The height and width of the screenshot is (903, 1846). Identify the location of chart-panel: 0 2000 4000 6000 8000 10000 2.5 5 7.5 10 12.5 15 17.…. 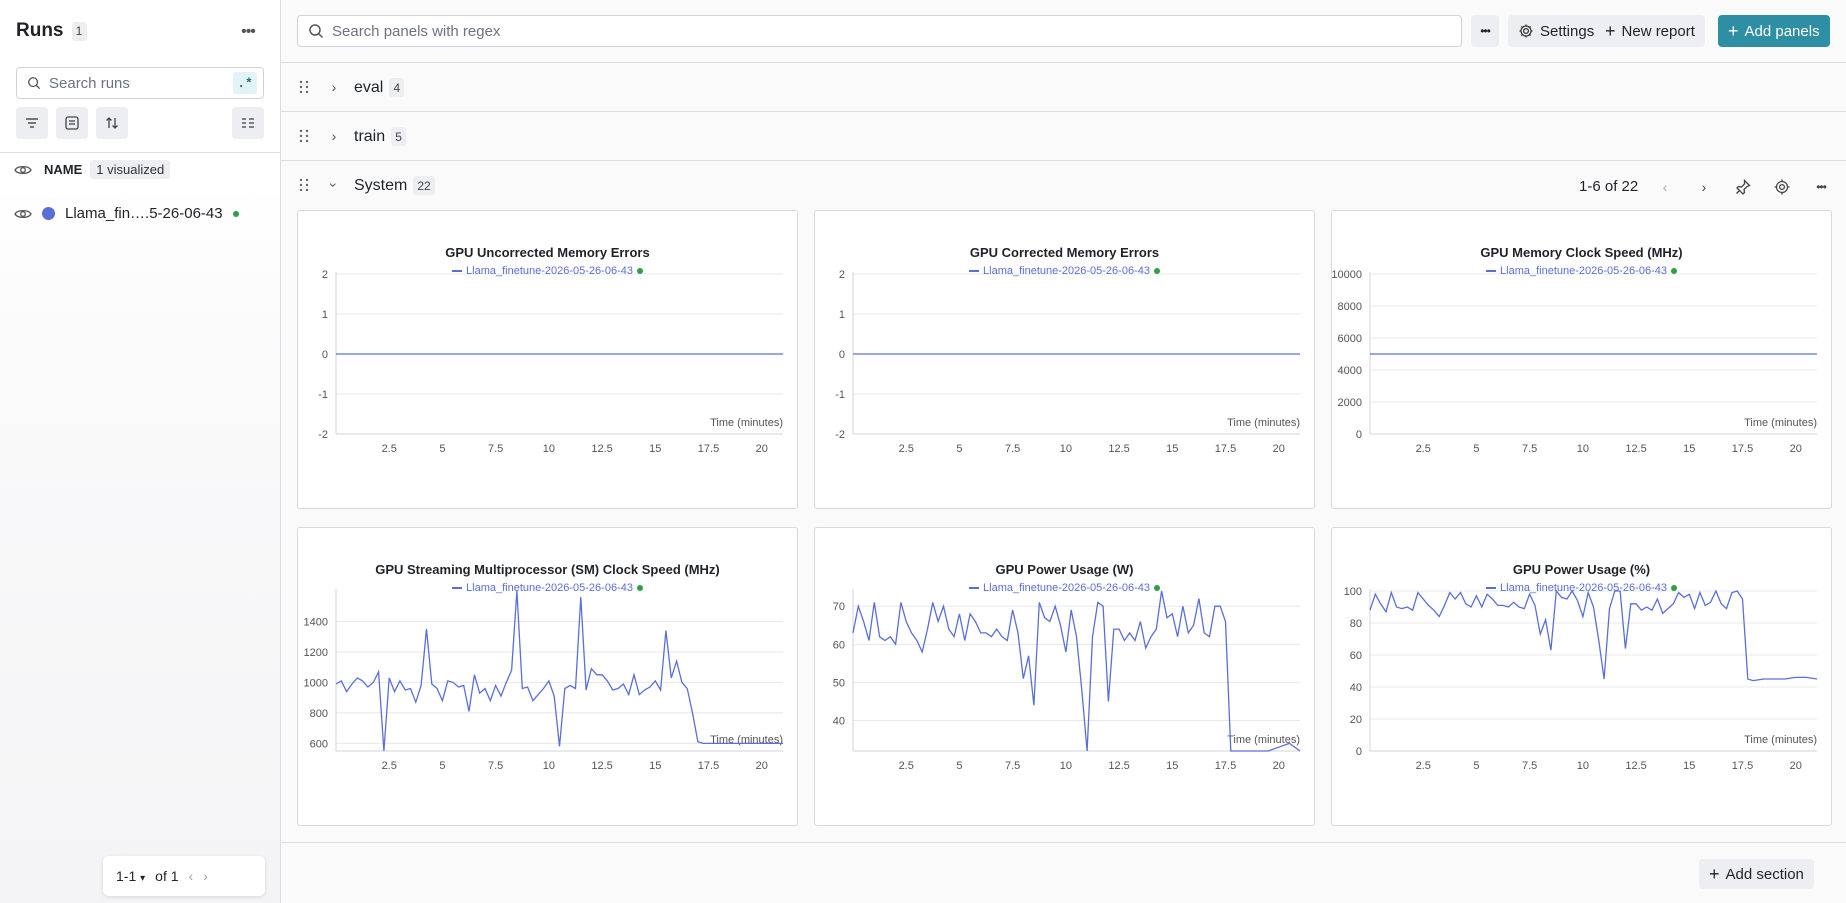
(1581, 359).